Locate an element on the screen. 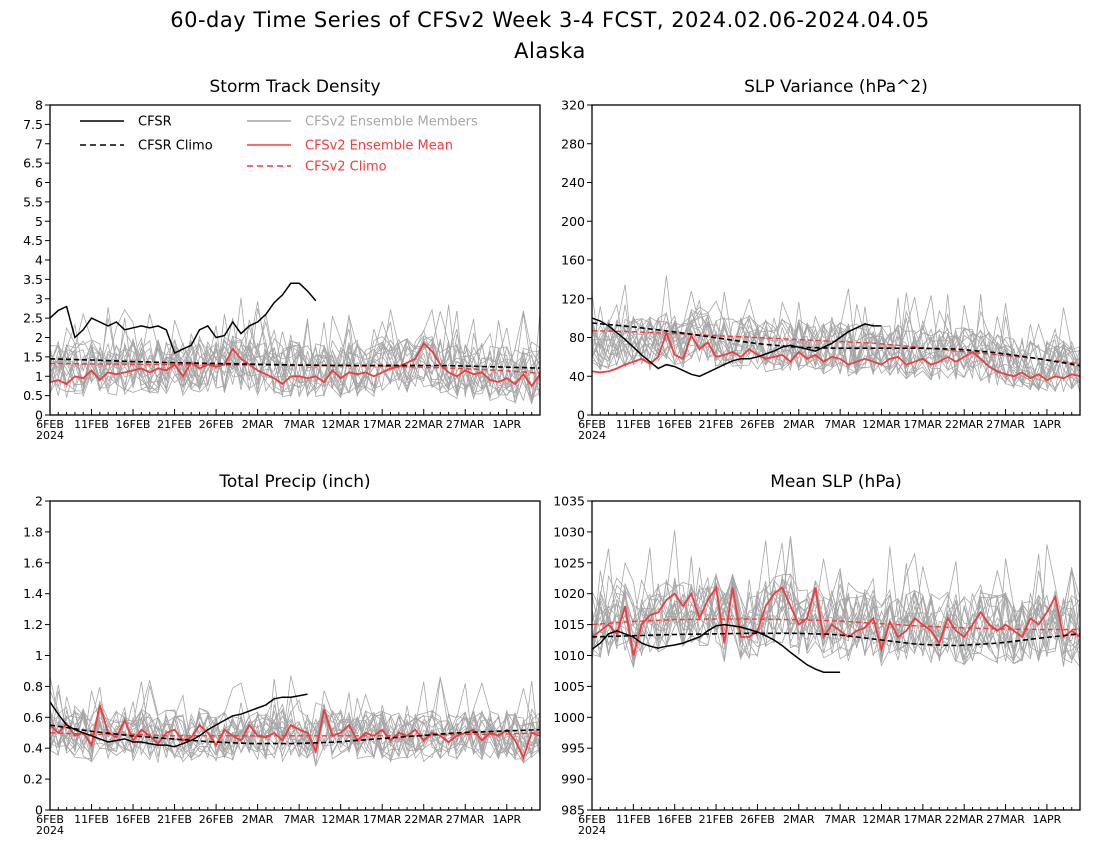 The image size is (1100, 850). y-tick-label: 320 is located at coordinates (573, 105).